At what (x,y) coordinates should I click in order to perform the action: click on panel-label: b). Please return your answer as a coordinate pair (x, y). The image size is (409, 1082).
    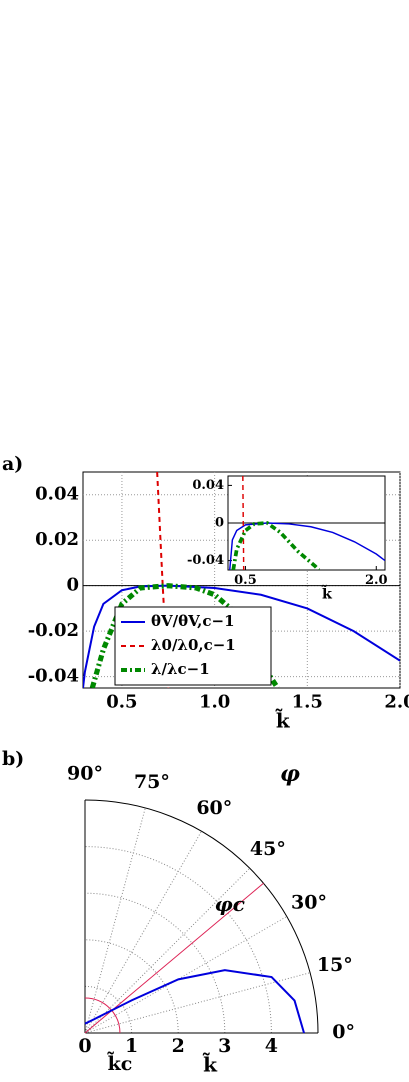
    Looking at the image, I should click on (13, 759).